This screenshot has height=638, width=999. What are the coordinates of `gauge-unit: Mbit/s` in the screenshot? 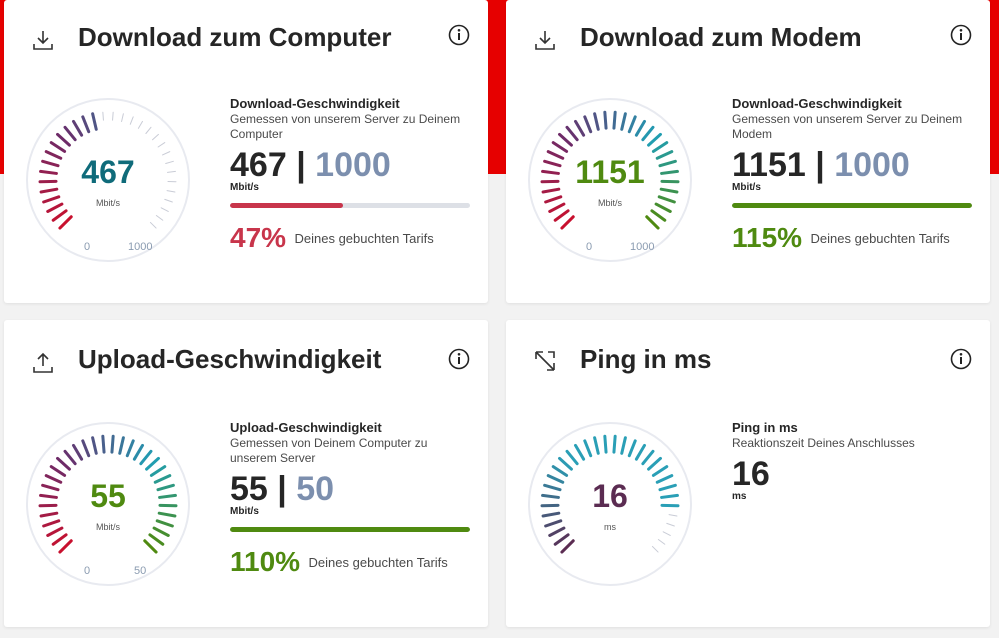 It's located at (107, 203).